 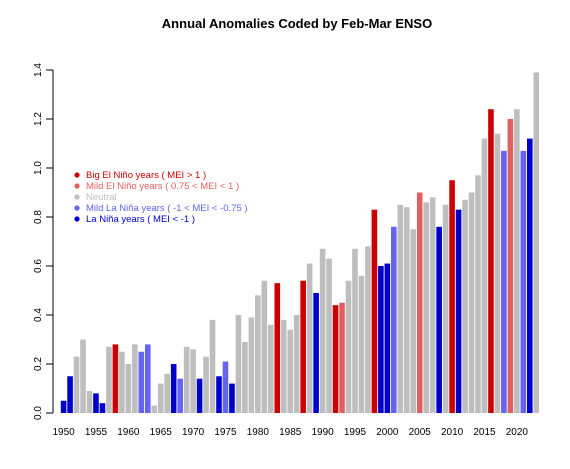 What do you see at coordinates (38, 315) in the screenshot?
I see `y-tick-label: 0.4` at bounding box center [38, 315].